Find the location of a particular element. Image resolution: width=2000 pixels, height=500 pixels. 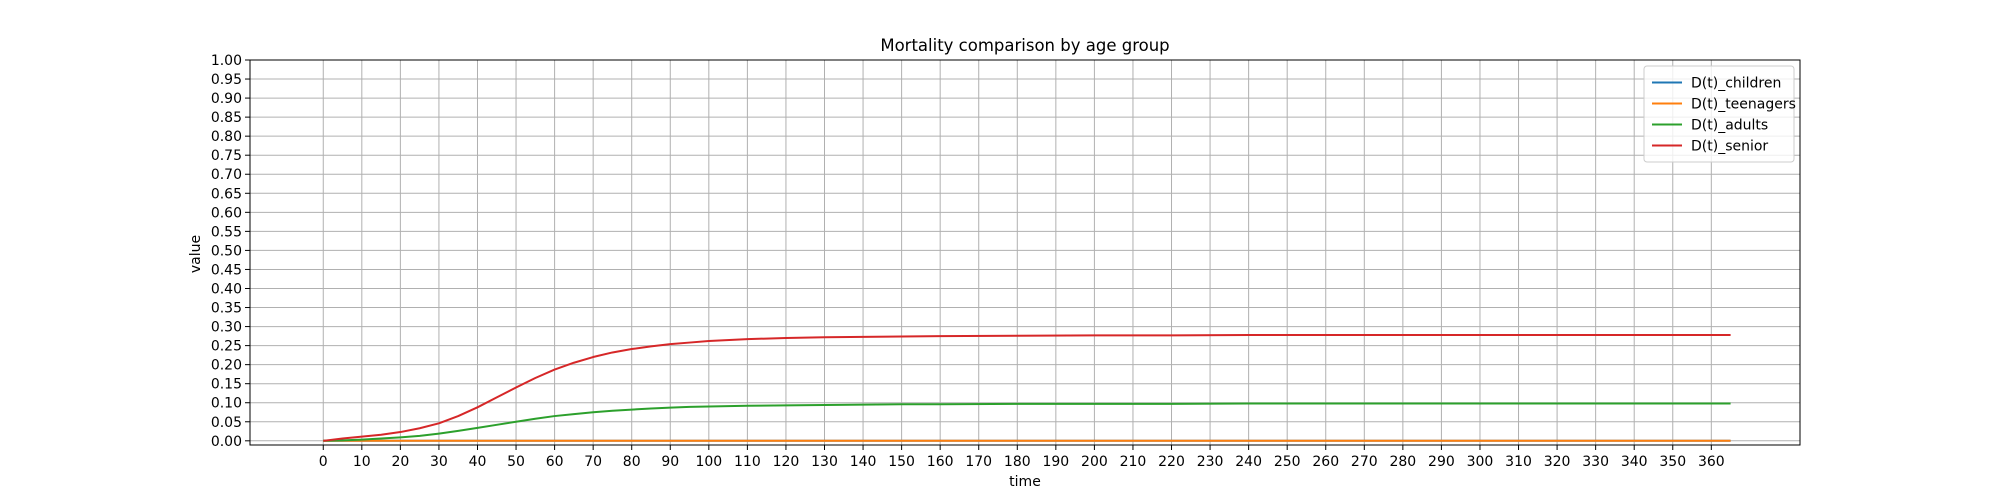

x-tick-label: 280 is located at coordinates (1402, 462).